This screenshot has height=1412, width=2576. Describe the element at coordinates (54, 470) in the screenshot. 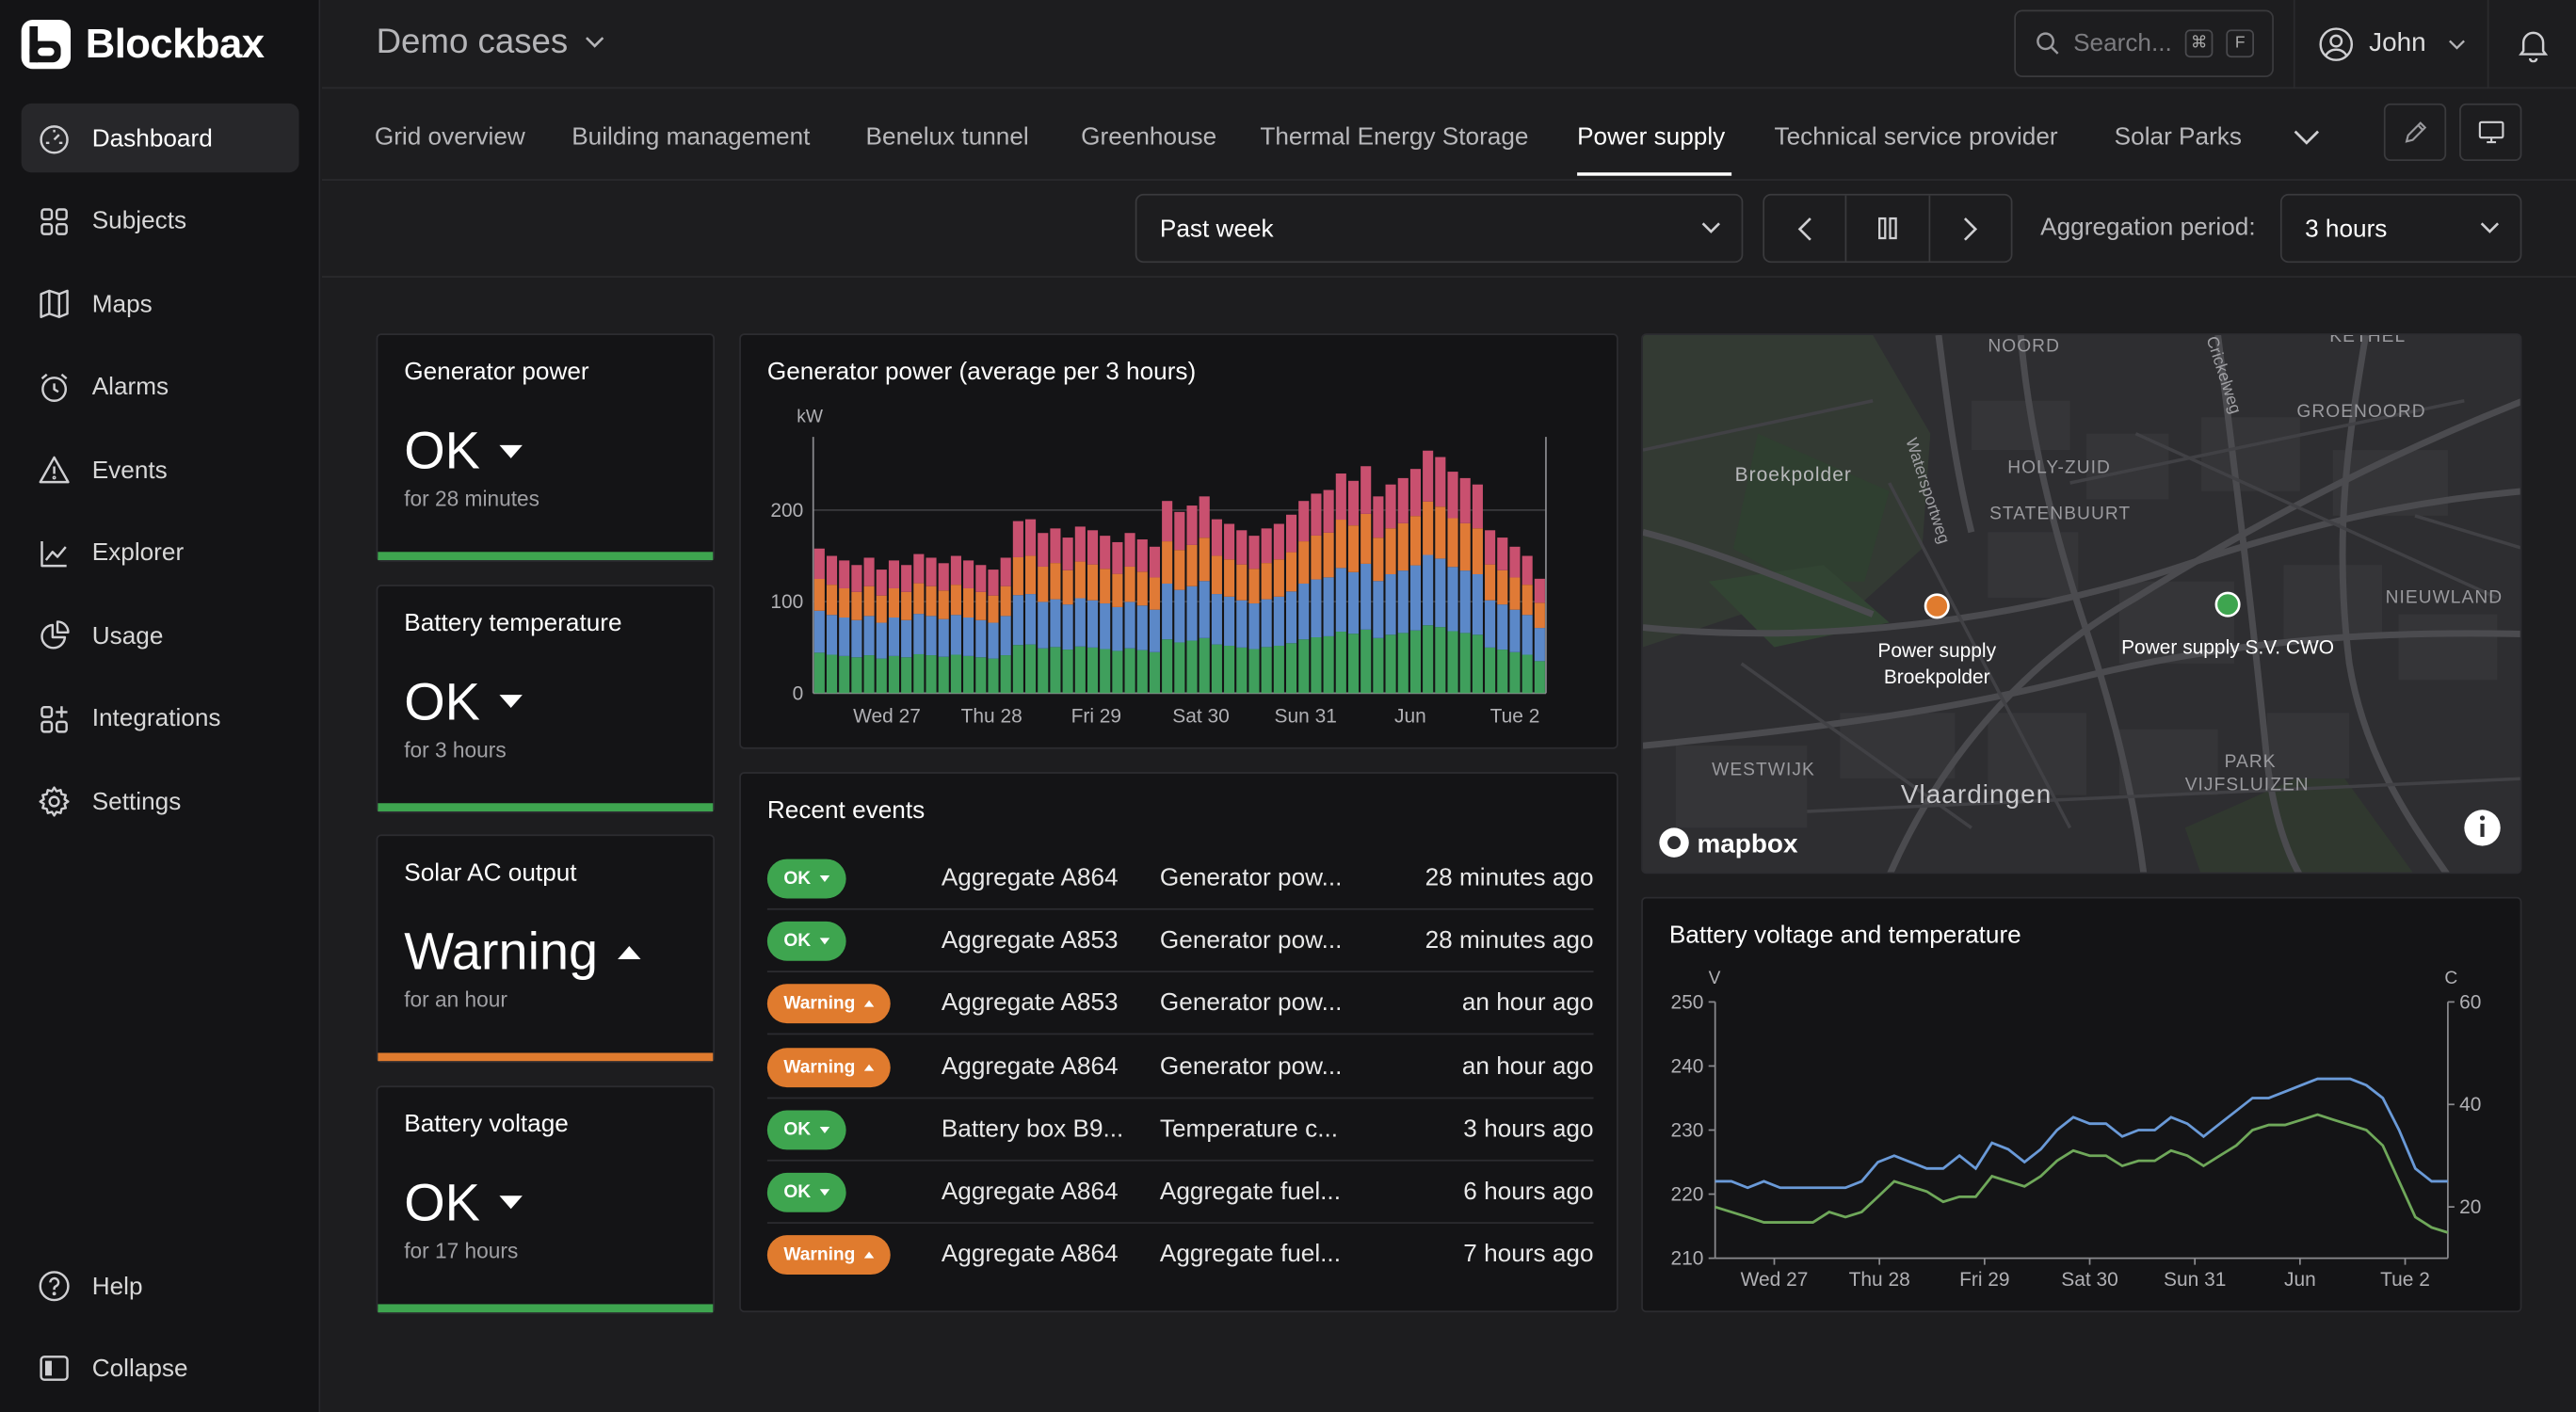

I see `warning-triangle-icon` at that location.